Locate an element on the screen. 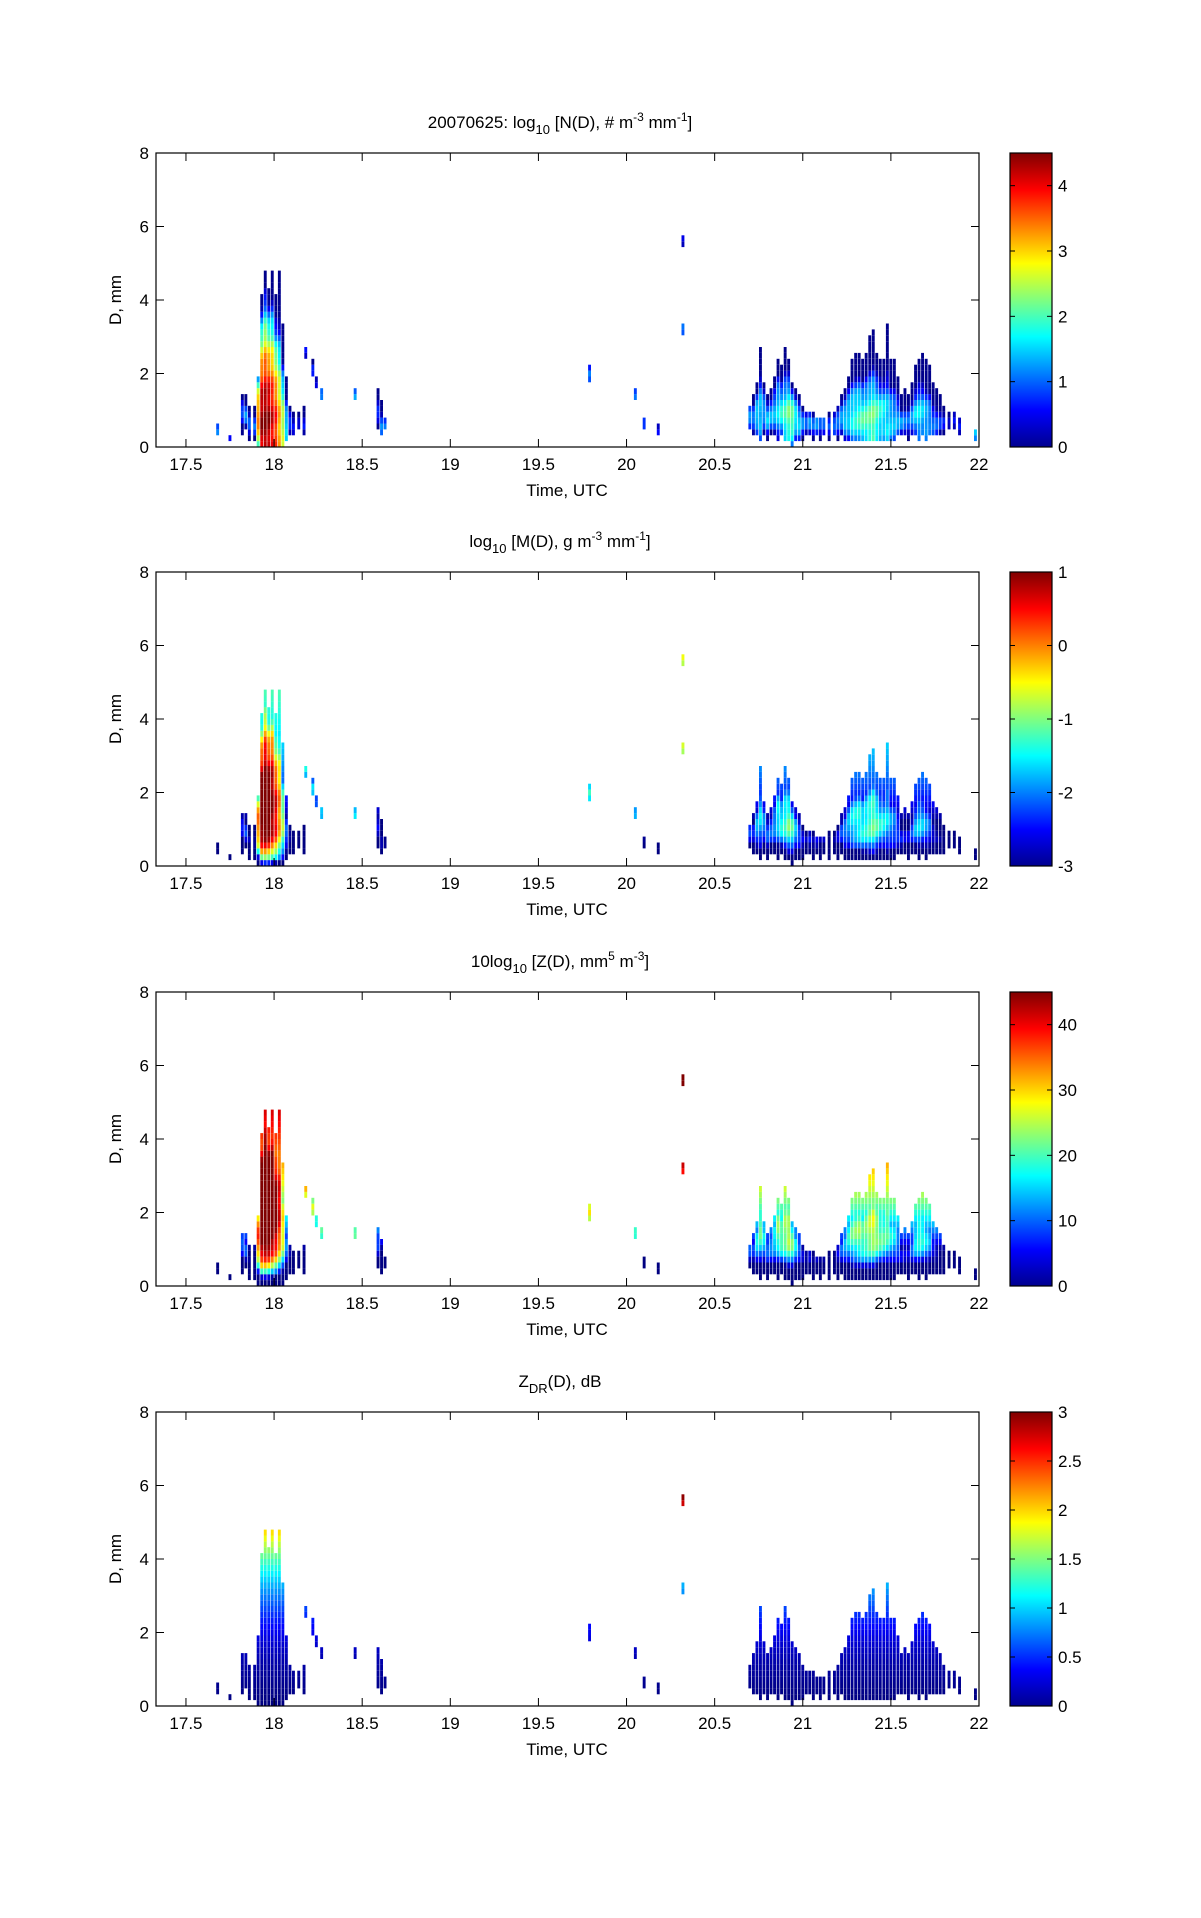  y-tick-label: 4 is located at coordinates (144, 1139).